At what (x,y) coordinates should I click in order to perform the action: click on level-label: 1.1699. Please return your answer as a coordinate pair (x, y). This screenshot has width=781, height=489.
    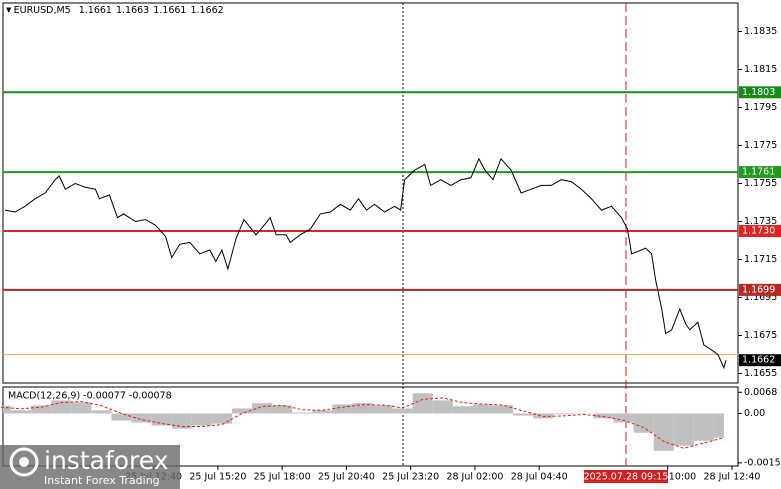
    Looking at the image, I should click on (758, 289).